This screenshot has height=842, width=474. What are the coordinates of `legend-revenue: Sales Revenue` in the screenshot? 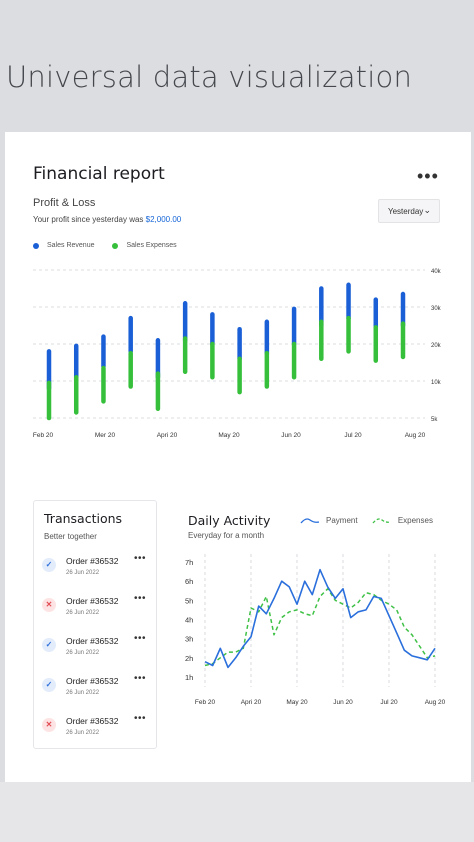 It's located at (63, 245).